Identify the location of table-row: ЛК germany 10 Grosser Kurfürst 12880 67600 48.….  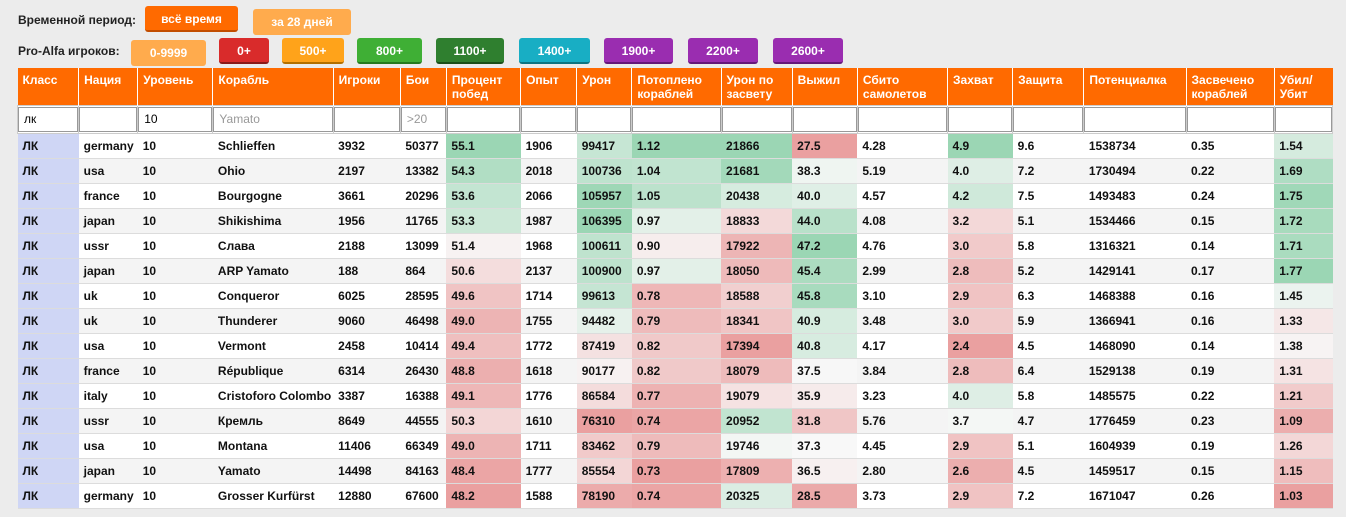
(675, 496).